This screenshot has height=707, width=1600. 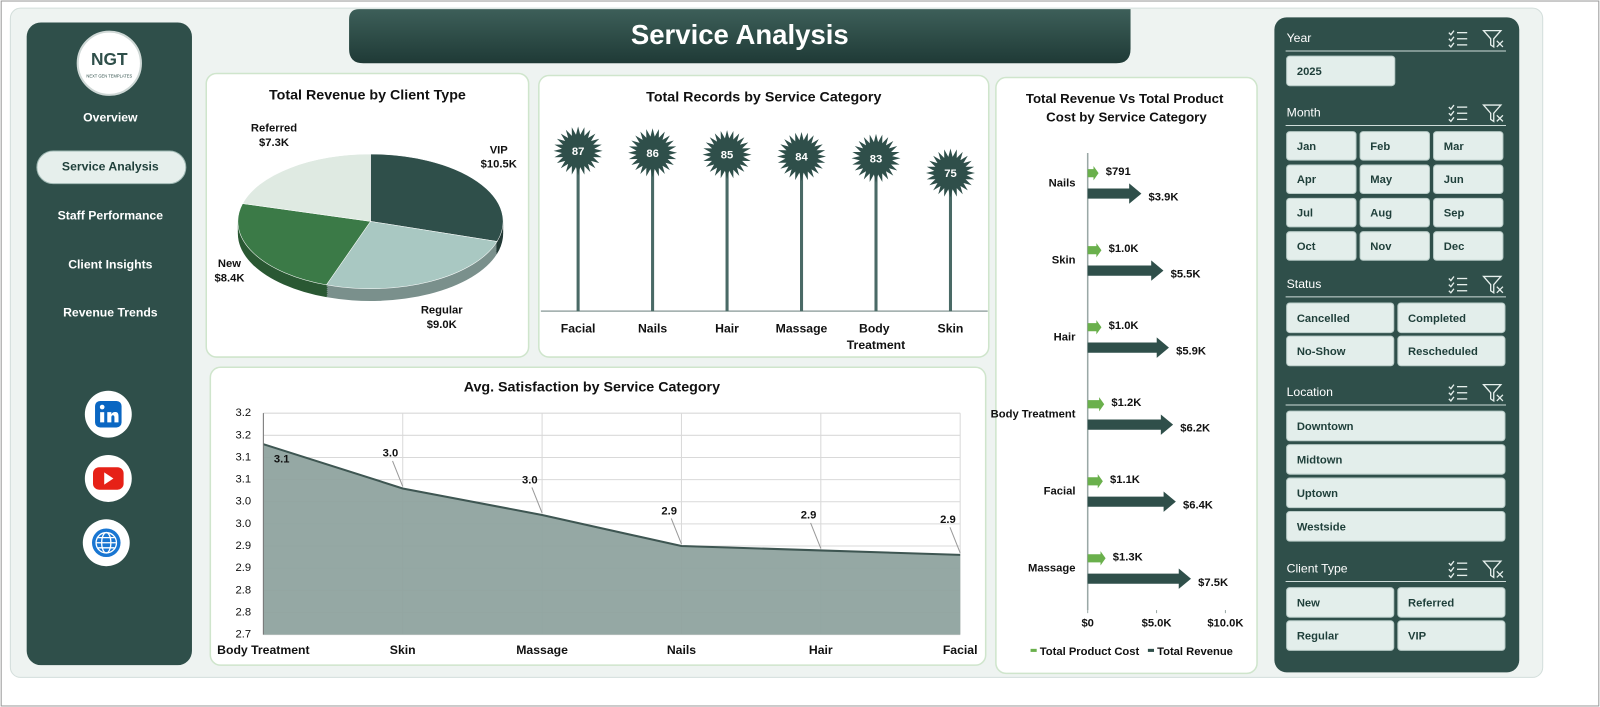 What do you see at coordinates (1468, 212) in the screenshot?
I see `slicer-button: Sep` at bounding box center [1468, 212].